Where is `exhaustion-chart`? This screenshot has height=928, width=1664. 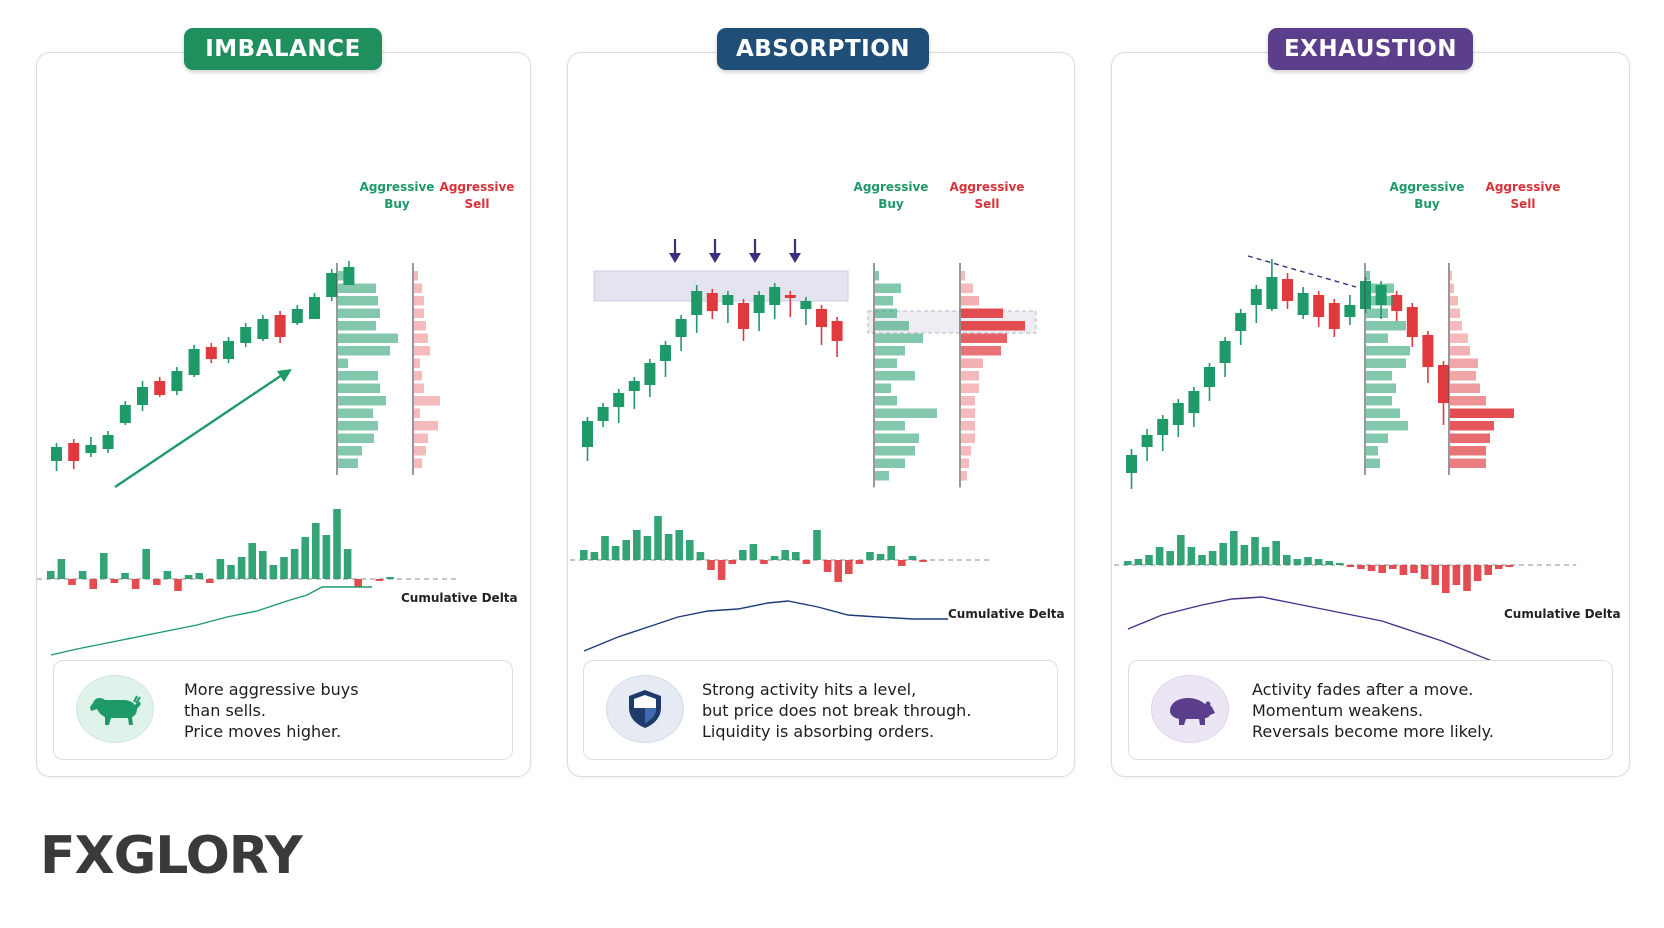 exhaustion-chart is located at coordinates (1345, 465).